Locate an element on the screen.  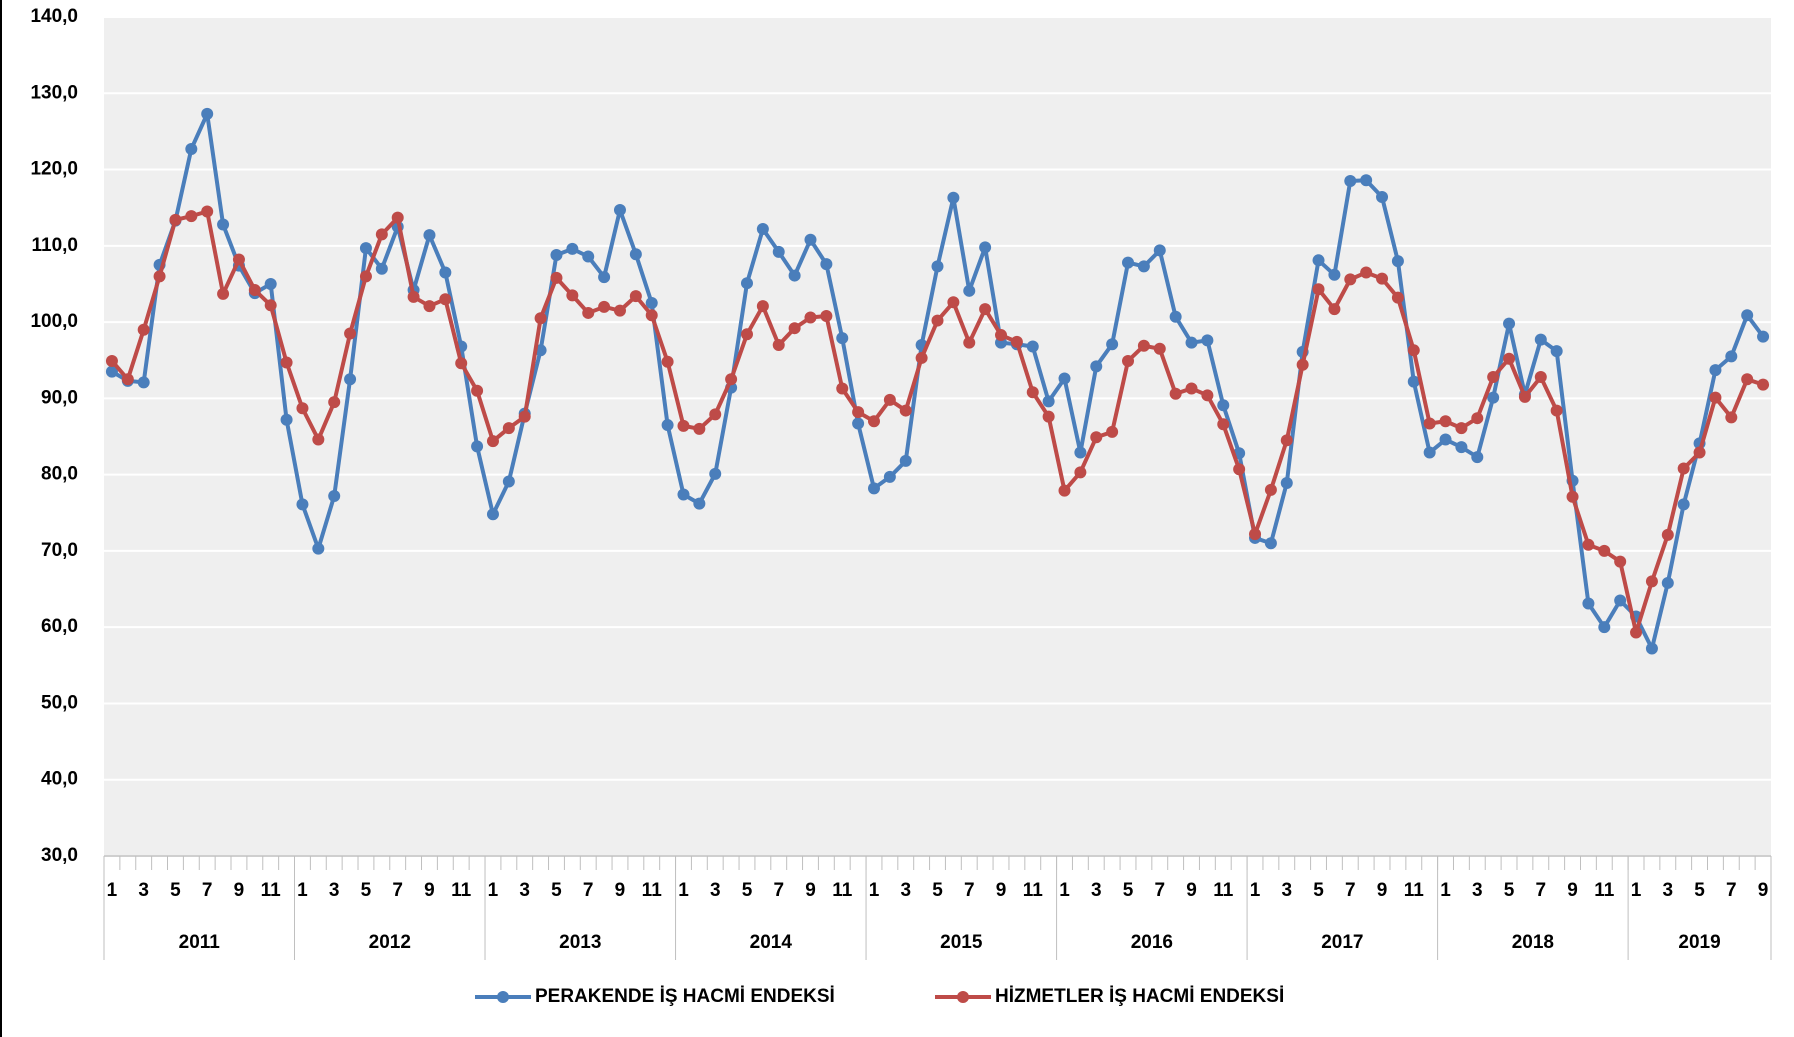
x-group-label: 2014 is located at coordinates (771, 942).